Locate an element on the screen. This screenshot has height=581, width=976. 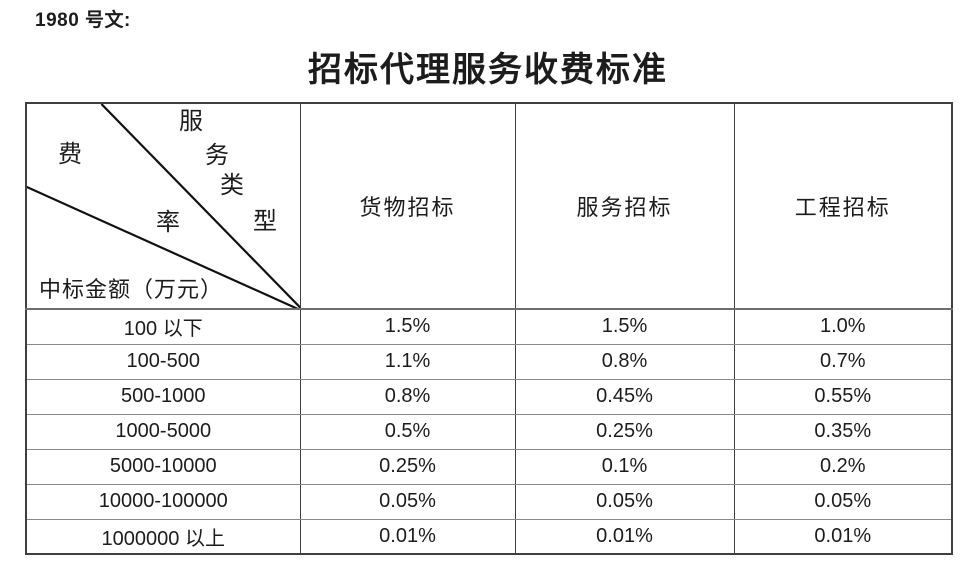
corner-service-type-char: 务 is located at coordinates (217, 156).